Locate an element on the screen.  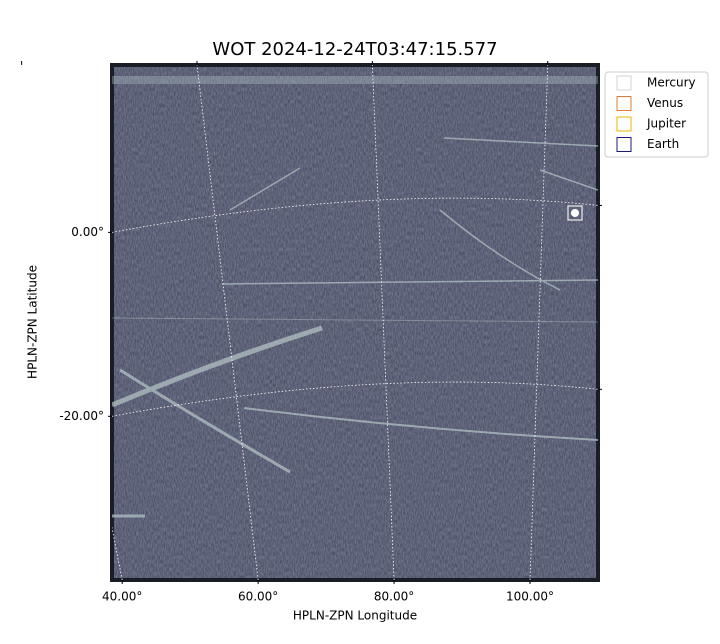
legend-label: Jupiter is located at coordinates (666, 124).